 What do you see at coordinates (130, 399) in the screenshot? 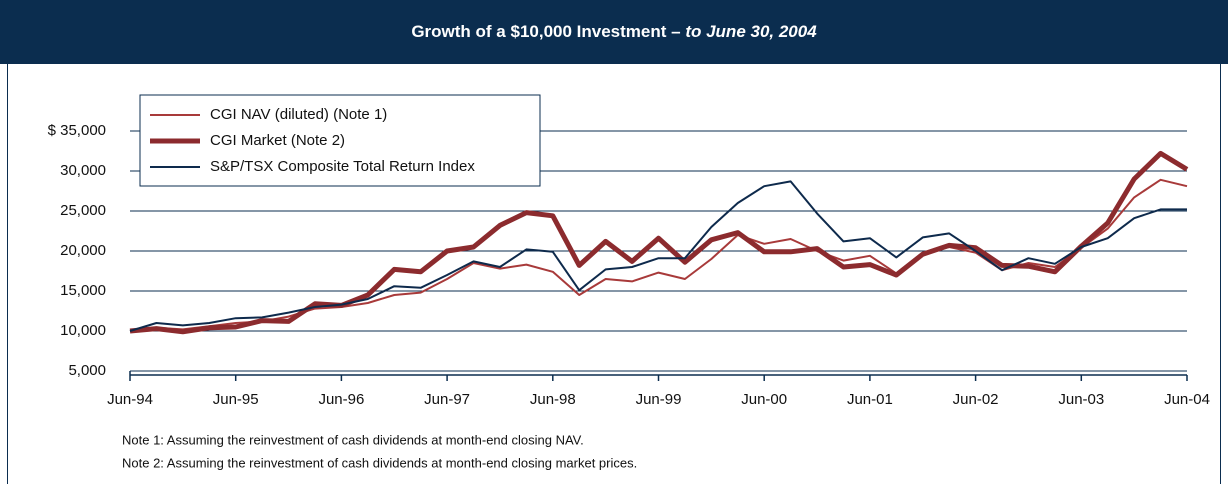
I see `x-tick-label: Jun-94` at bounding box center [130, 399].